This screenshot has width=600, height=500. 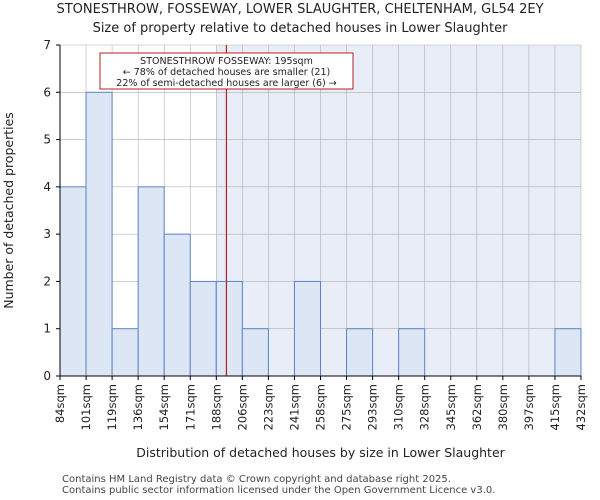 I want to click on y-tick-label: 4, so click(x=47, y=187).